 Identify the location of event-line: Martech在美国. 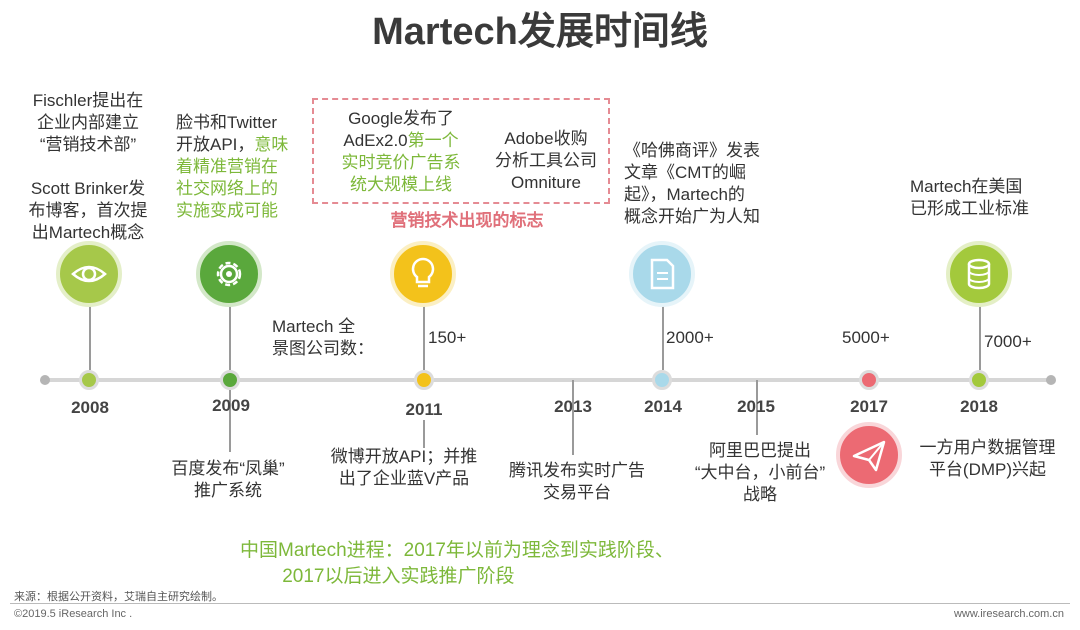
(966, 186).